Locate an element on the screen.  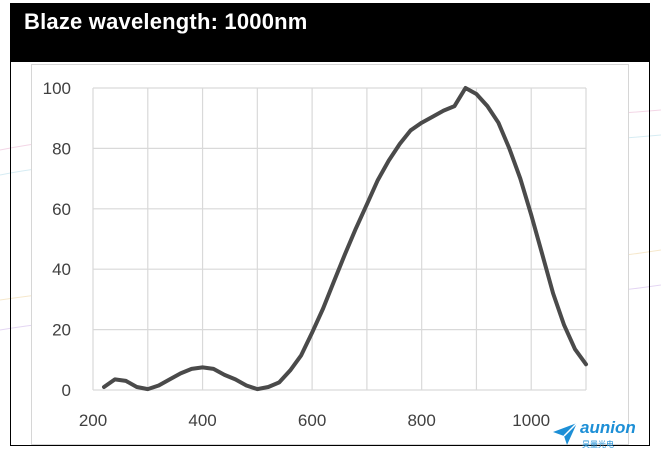
watermark-brand-cn: 昊量光电 is located at coordinates (598, 444).